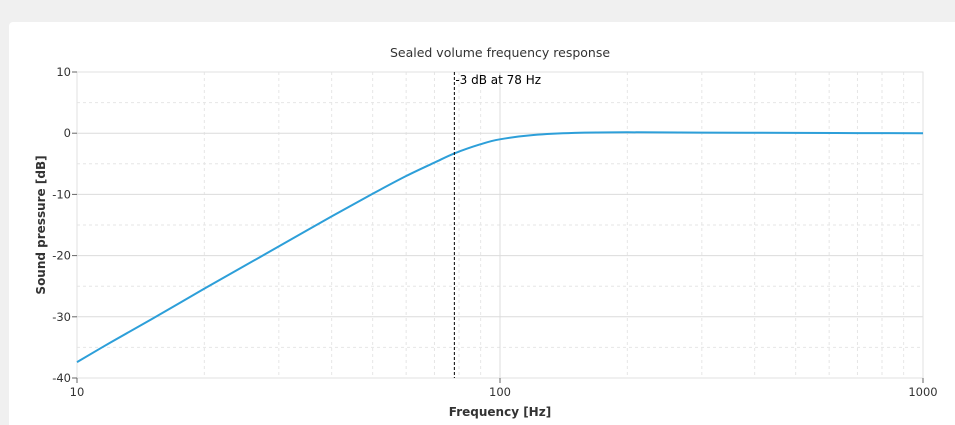 The height and width of the screenshot is (425, 955). Describe the element at coordinates (61, 378) in the screenshot. I see `y-tick-label: -40` at that location.